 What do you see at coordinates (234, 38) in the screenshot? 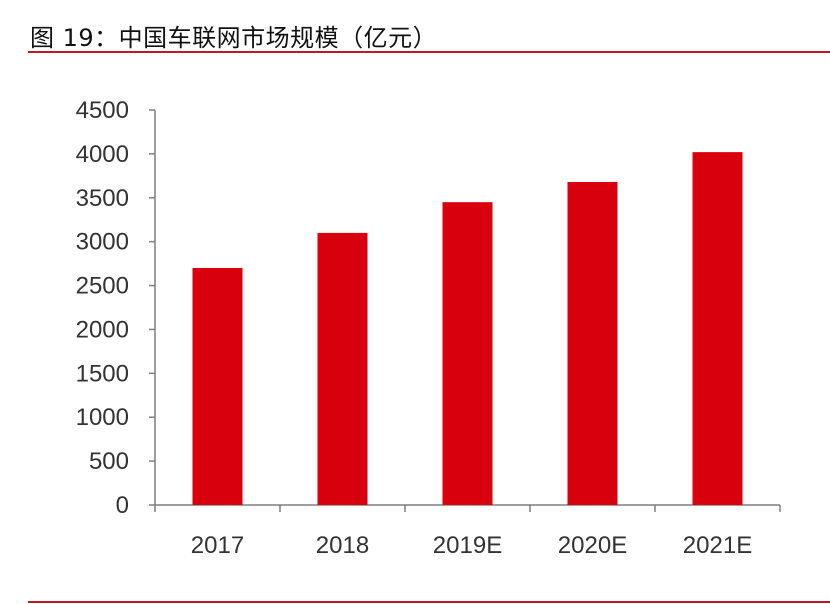
I see `chart-title: 图 19：中国车联网市场规模（亿元）` at bounding box center [234, 38].